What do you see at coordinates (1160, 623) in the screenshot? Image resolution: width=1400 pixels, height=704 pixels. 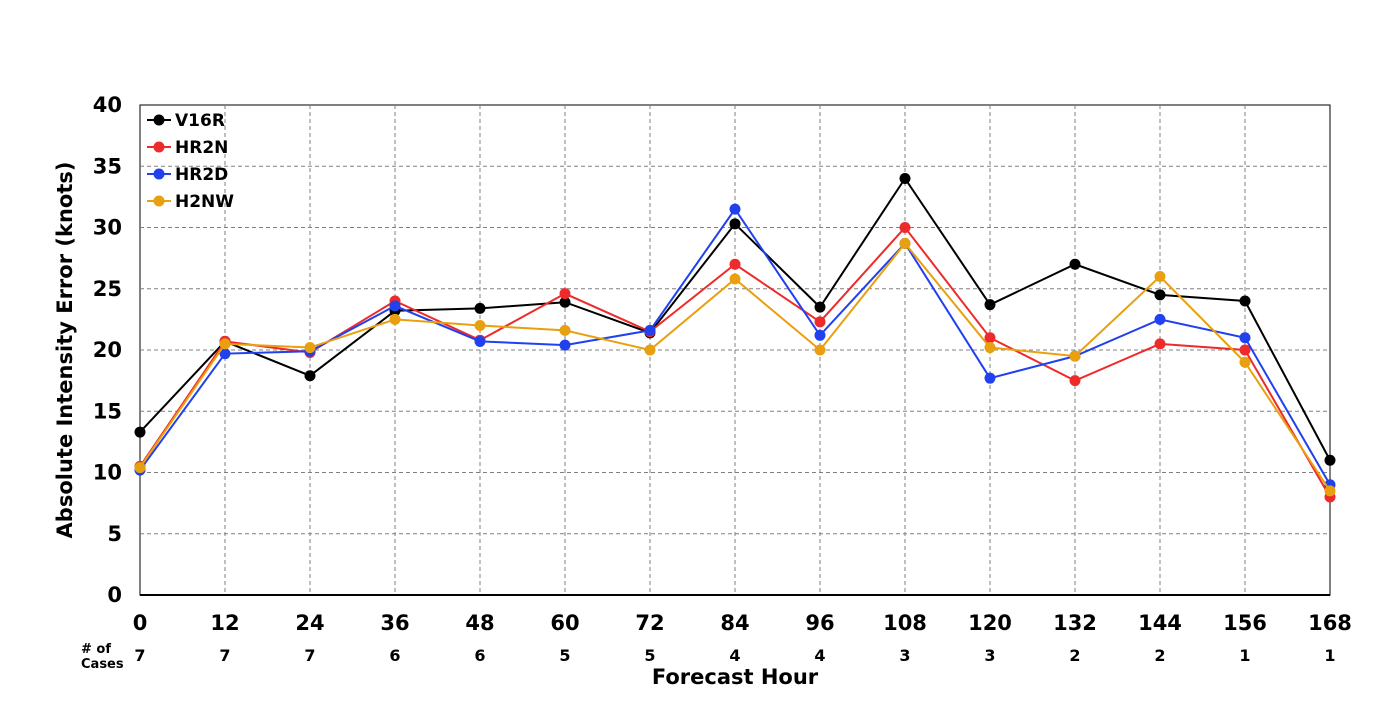 I see `x-tick-label: 144` at bounding box center [1160, 623].